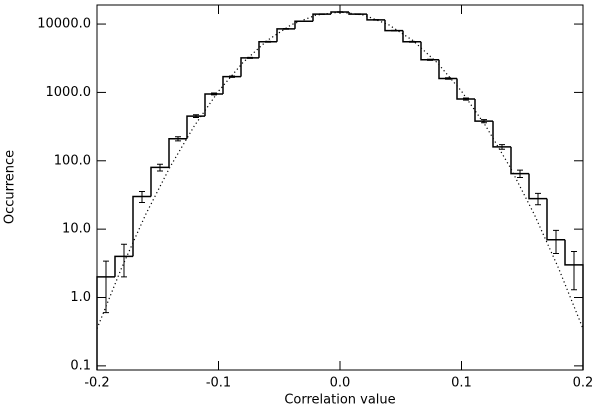  I want to click on y-tick-label: 100.0, so click(72, 160).